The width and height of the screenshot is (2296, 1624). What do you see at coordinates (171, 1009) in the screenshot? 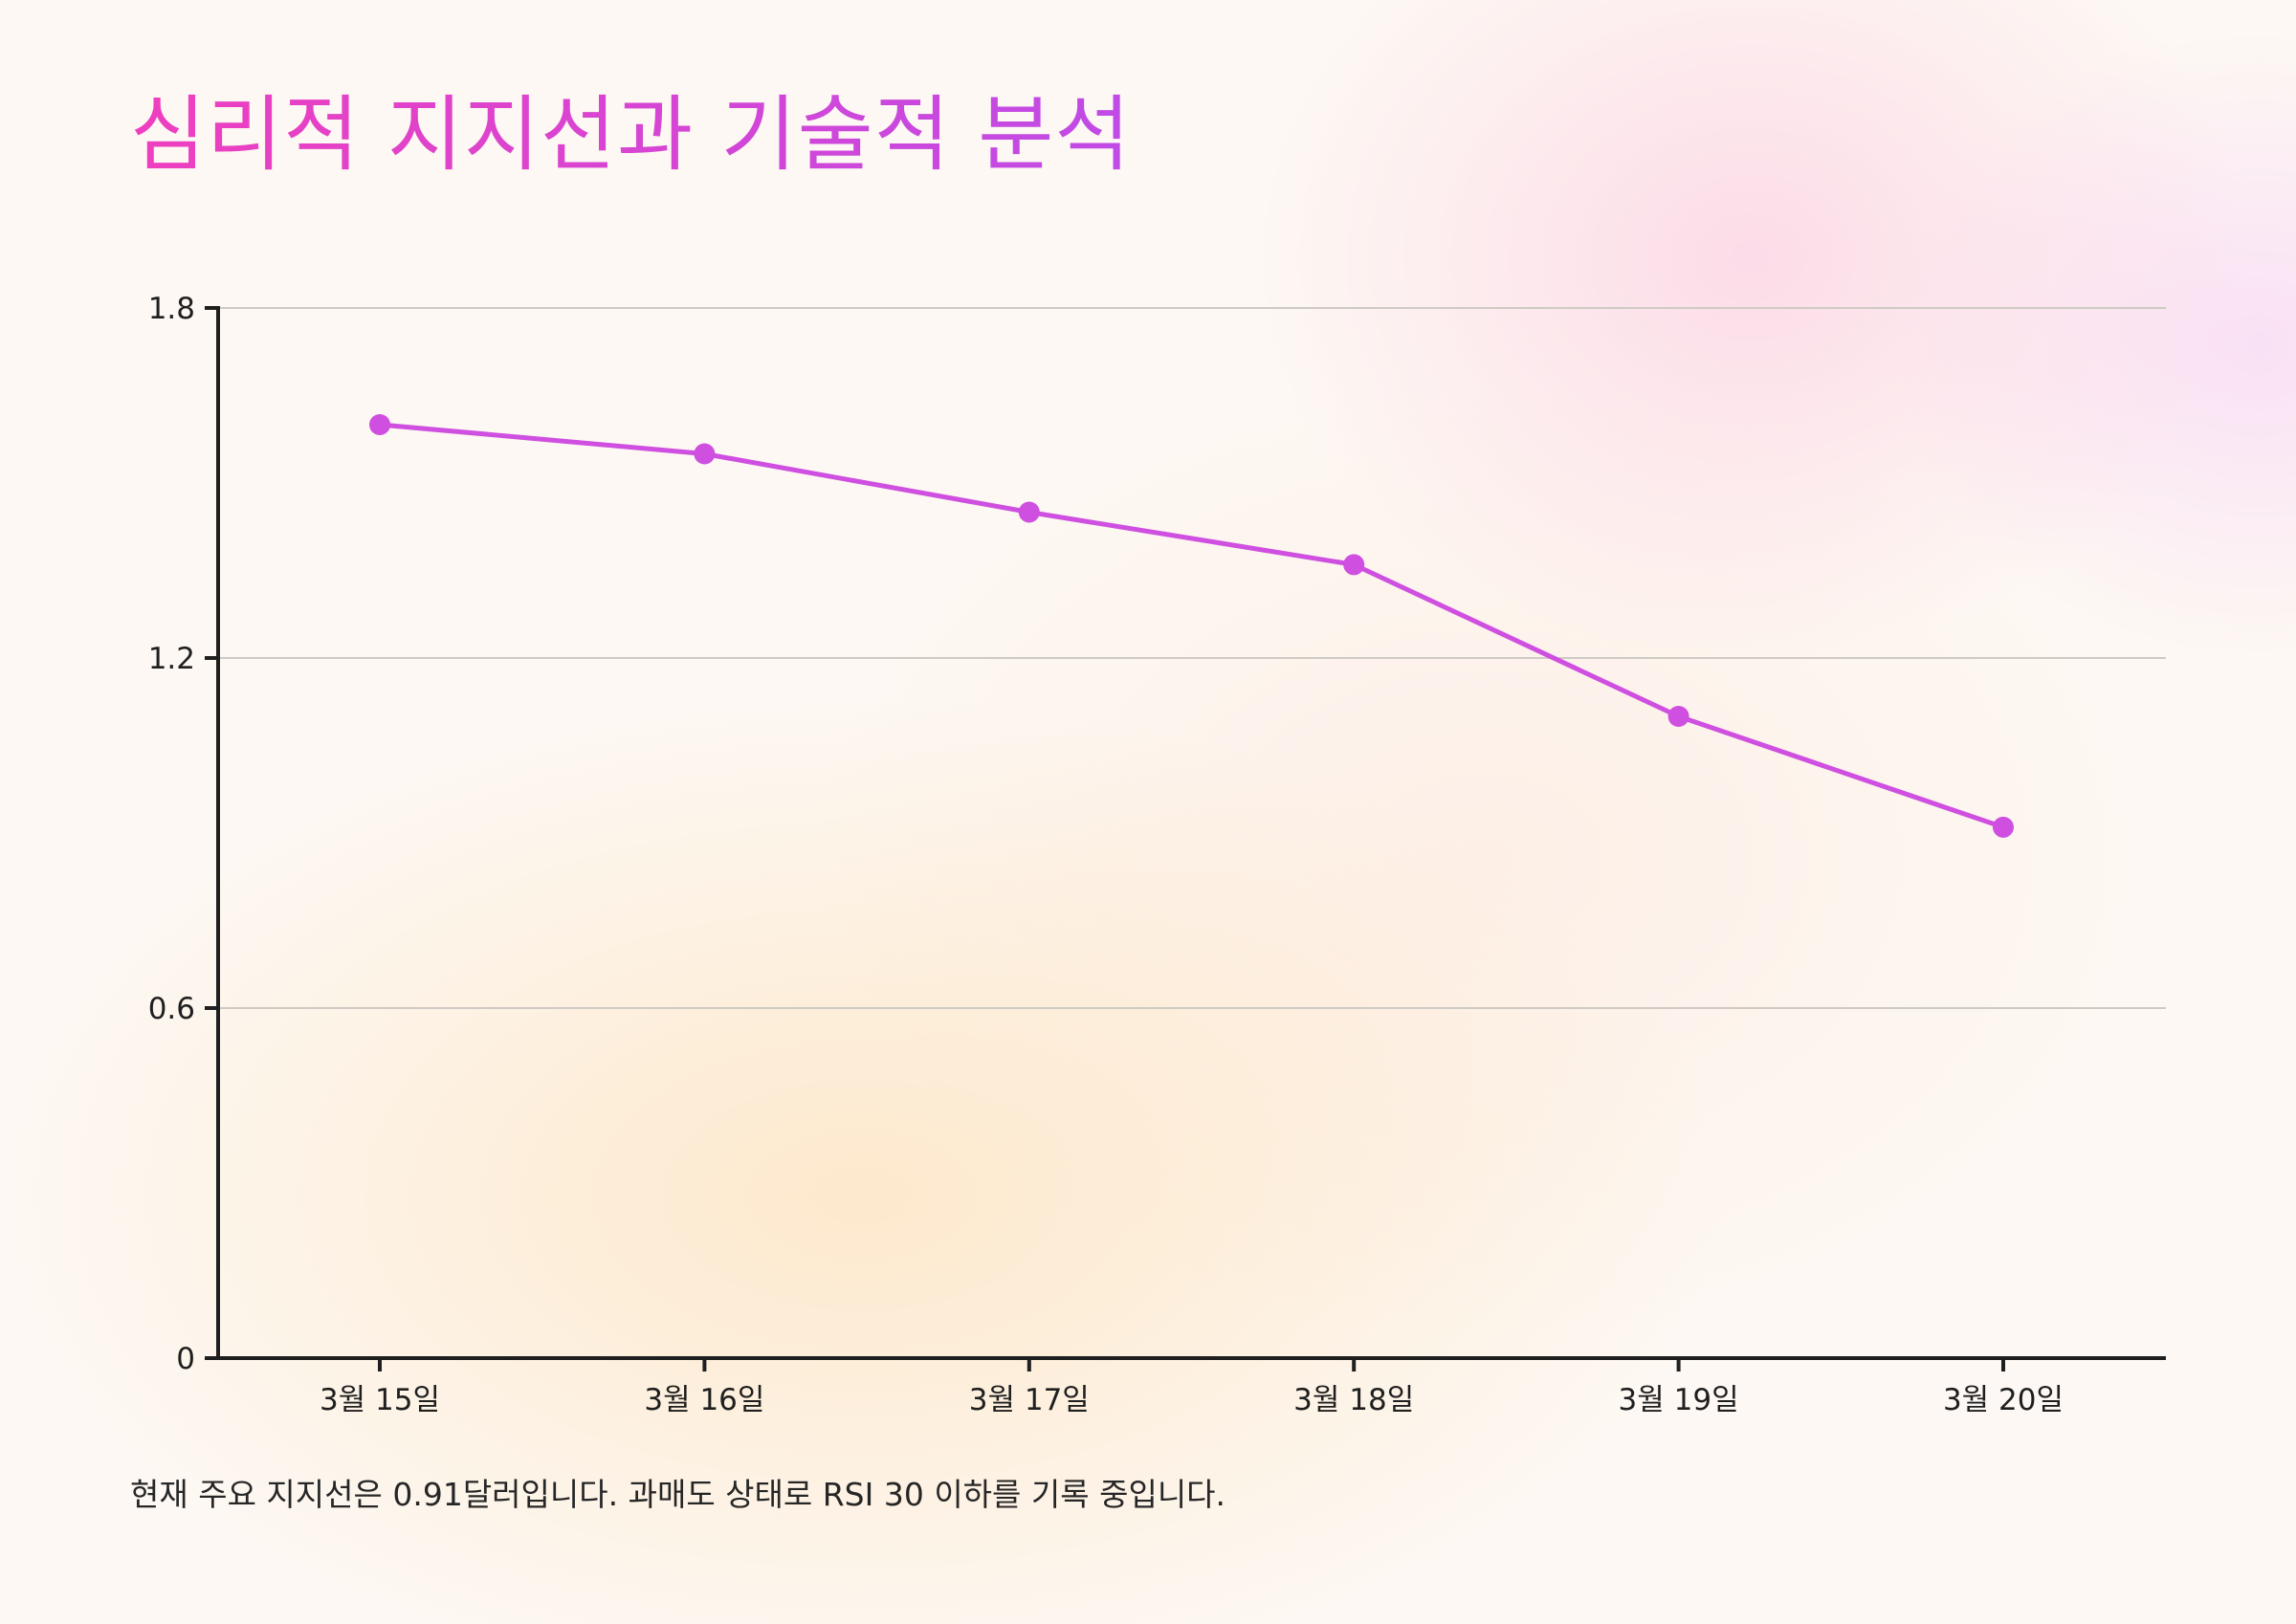
I see `y-tick-label: 0.6` at bounding box center [171, 1009].